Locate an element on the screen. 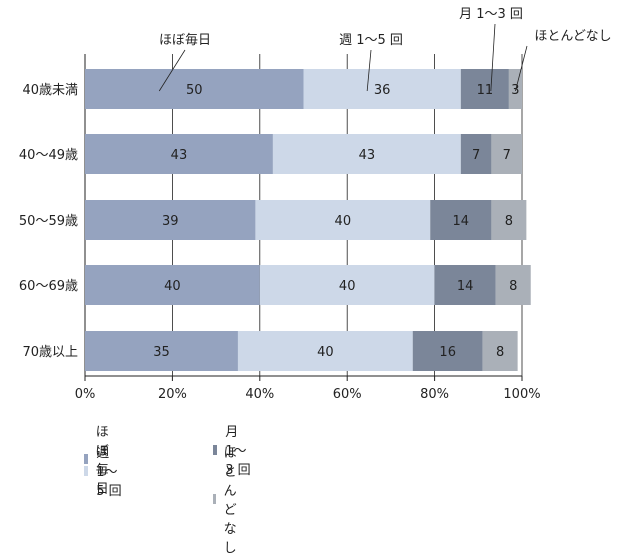 This screenshot has width=620, height=556. x-tick-label: 100% is located at coordinates (521, 394).